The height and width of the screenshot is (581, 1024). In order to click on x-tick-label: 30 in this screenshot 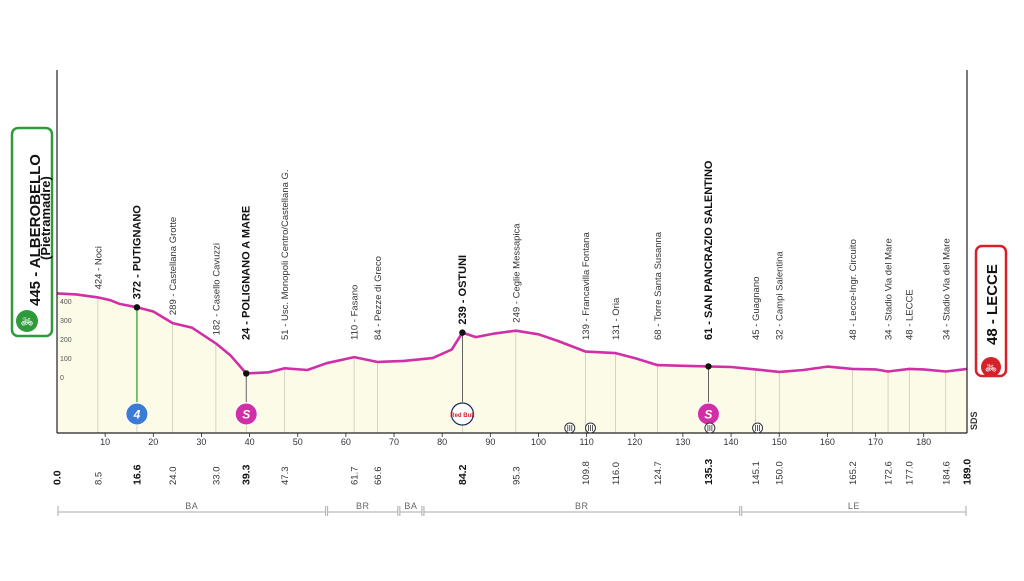, I will do `click(201, 442)`.